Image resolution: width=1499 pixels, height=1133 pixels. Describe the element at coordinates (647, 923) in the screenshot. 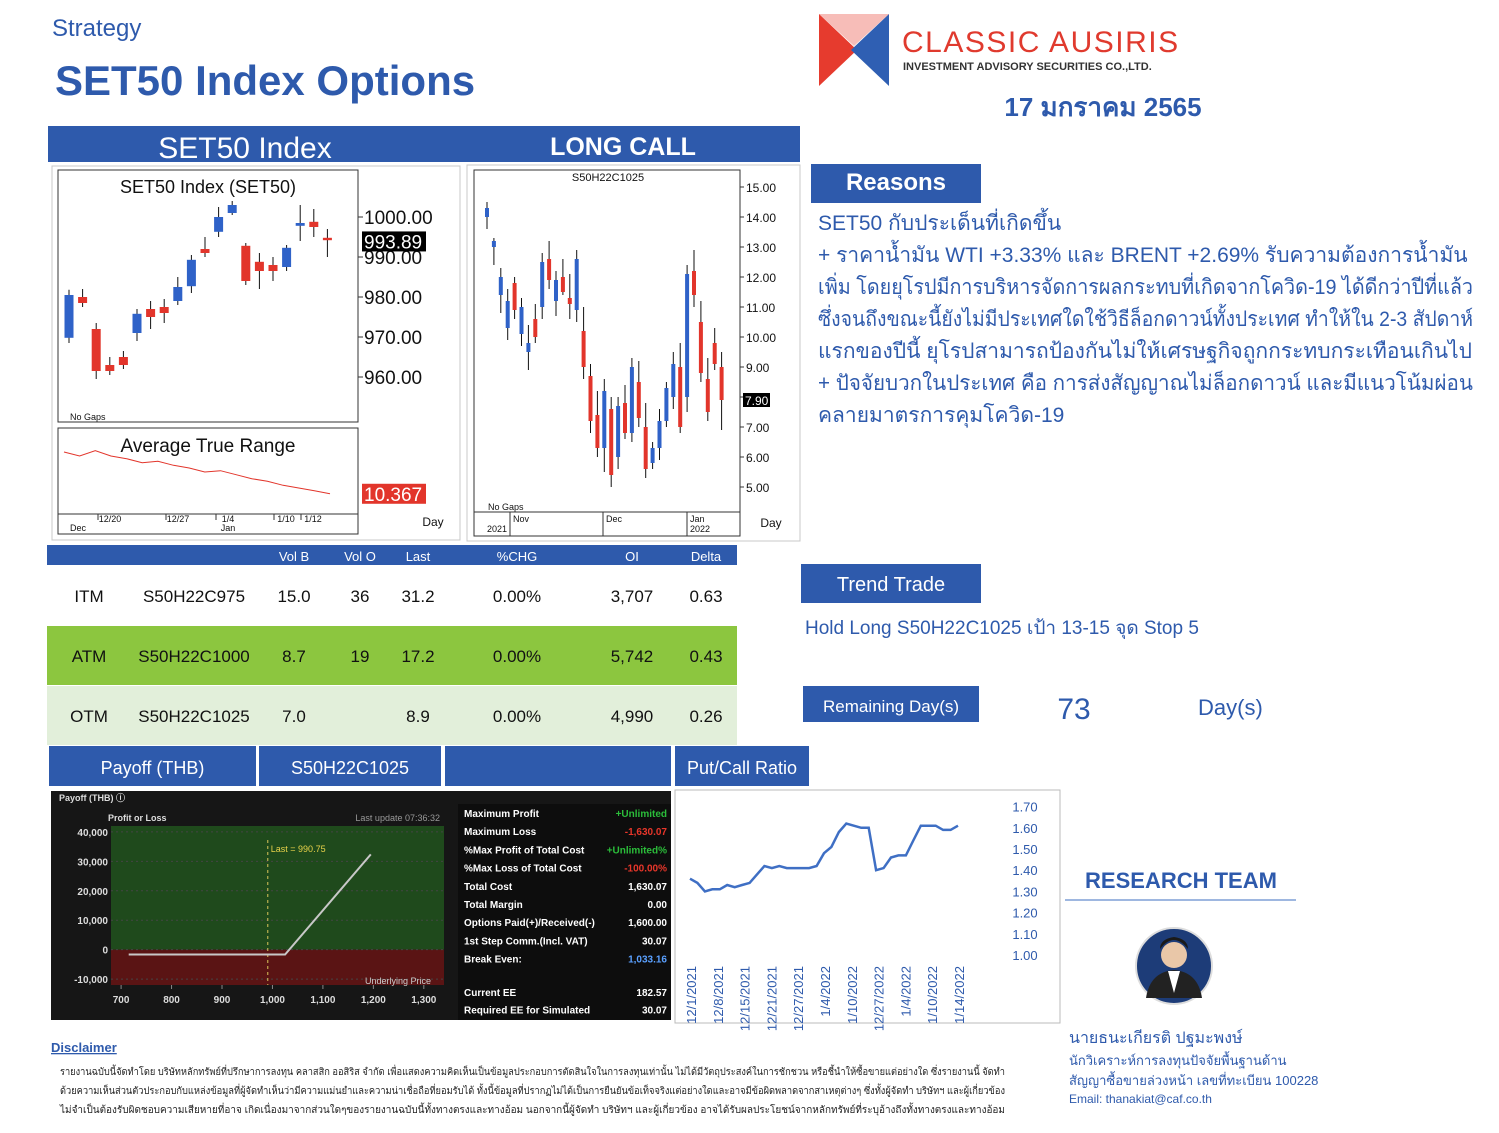

I see `stat-value: 1,600.00` at that location.